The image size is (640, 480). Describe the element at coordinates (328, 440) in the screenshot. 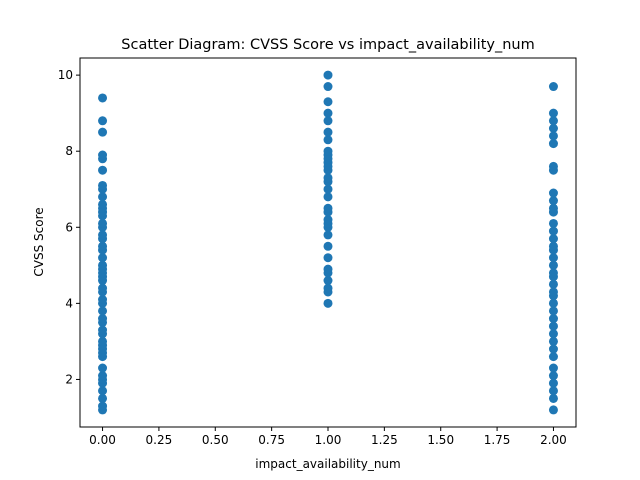

I see `x-tick-label: 1.00` at that location.